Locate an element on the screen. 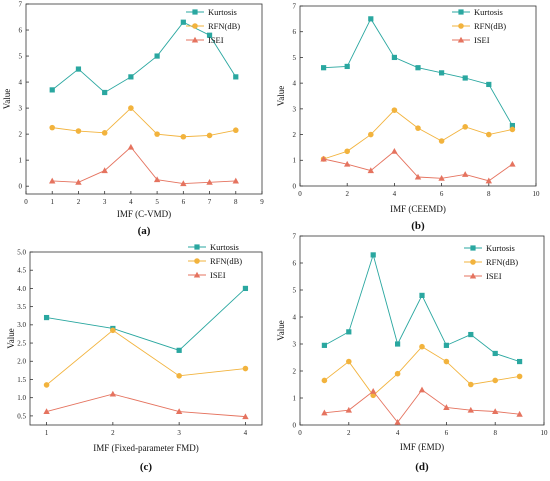 The image size is (550, 481). y-tick-label: 3.0 is located at coordinates (21, 325).